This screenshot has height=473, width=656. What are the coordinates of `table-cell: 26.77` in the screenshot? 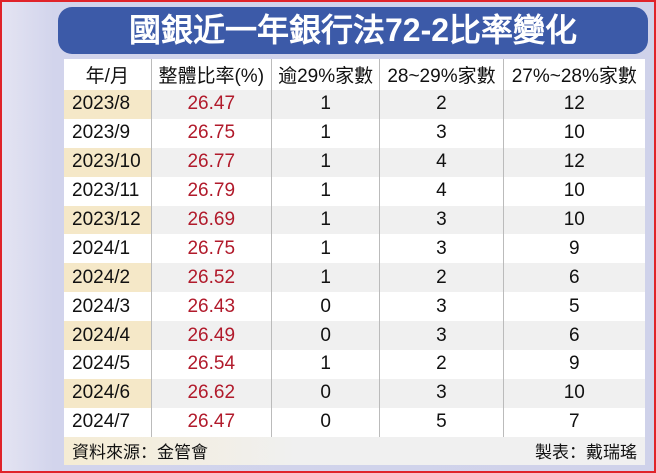 It's located at (211, 162).